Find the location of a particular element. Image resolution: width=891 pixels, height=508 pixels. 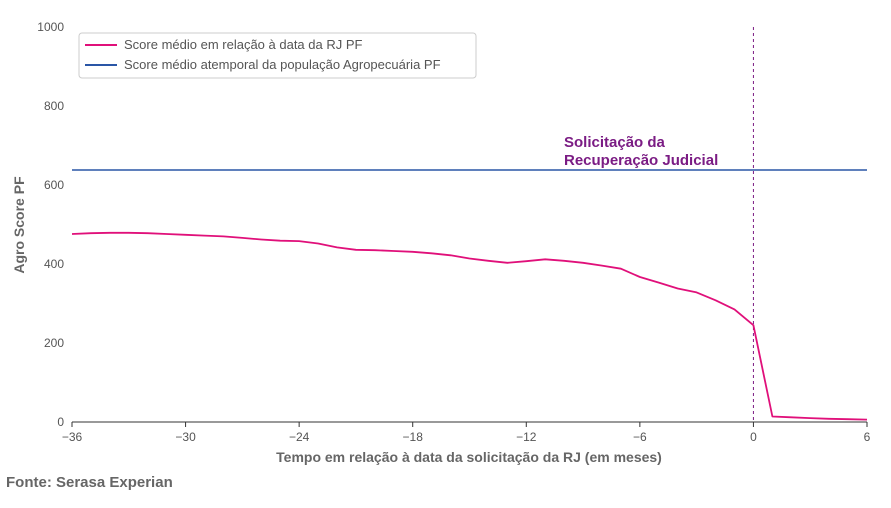

x-tick-label: 6 is located at coordinates (867, 437).